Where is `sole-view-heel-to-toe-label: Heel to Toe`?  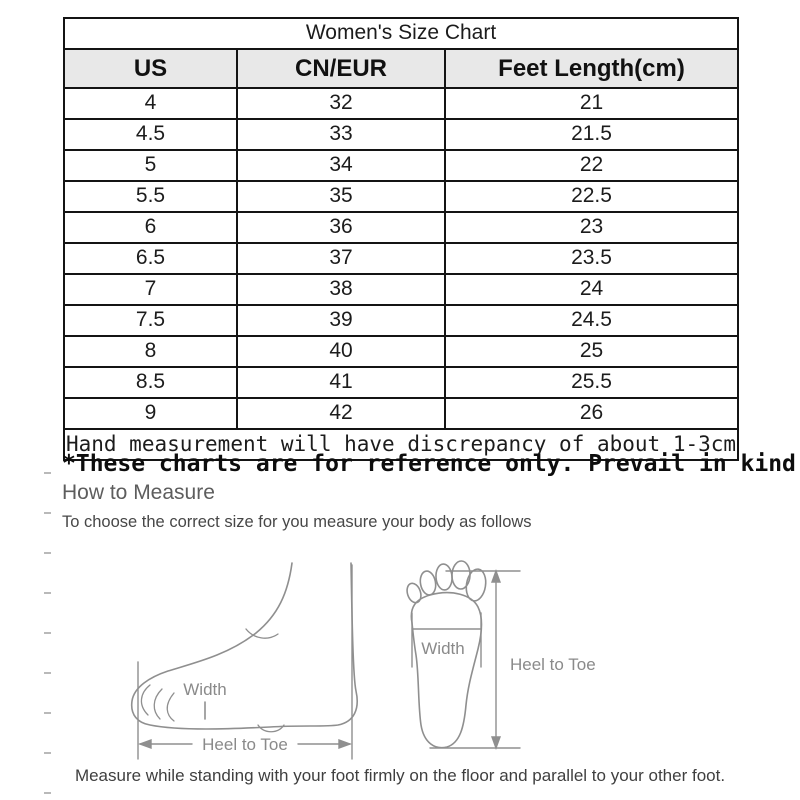
sole-view-heel-to-toe-label: Heel to Toe is located at coordinates (553, 664).